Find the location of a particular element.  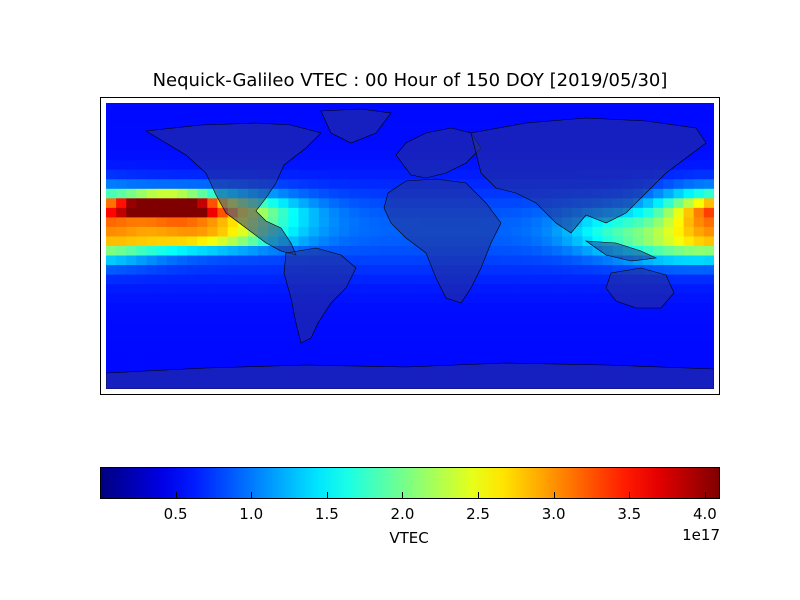

south-america is located at coordinates (320, 295).